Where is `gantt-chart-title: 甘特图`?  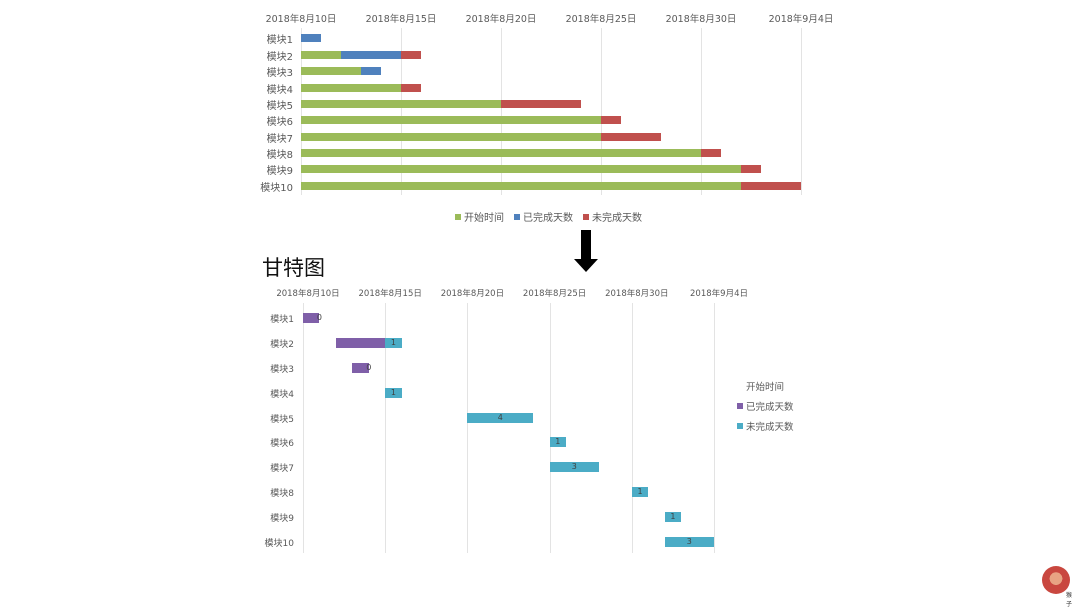 gantt-chart-title: 甘特图 is located at coordinates (293, 268).